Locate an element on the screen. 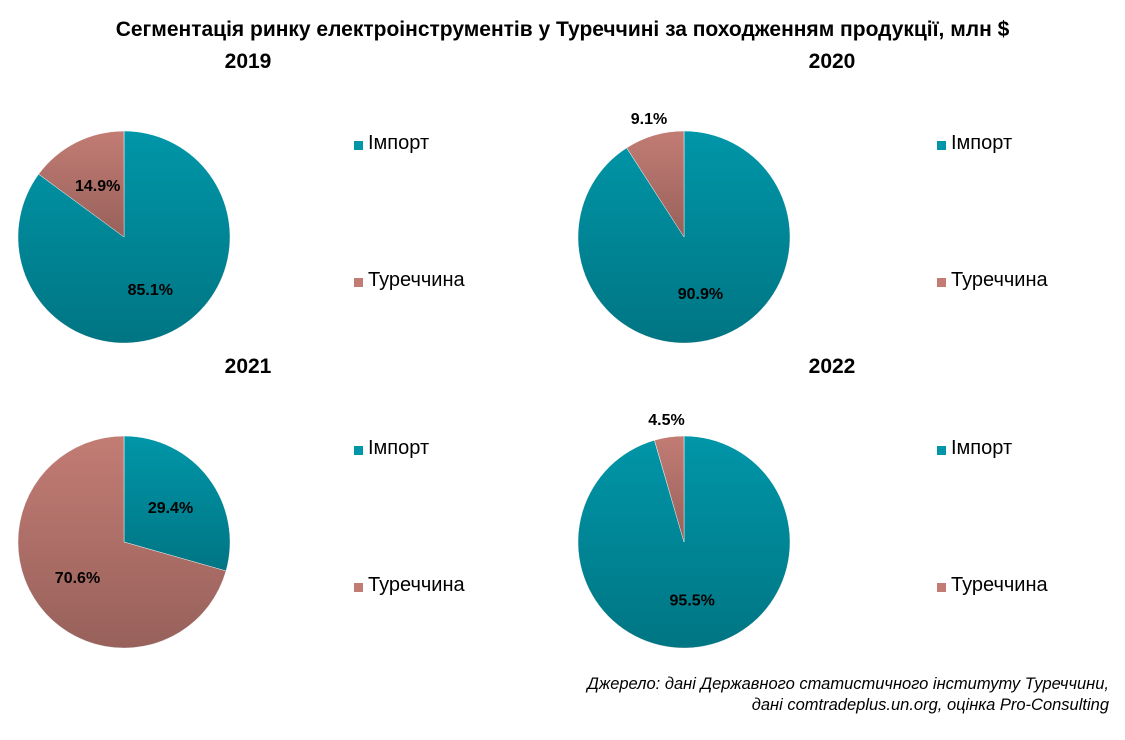  pie-label-turkey-2021: 70.6% is located at coordinates (77, 578).